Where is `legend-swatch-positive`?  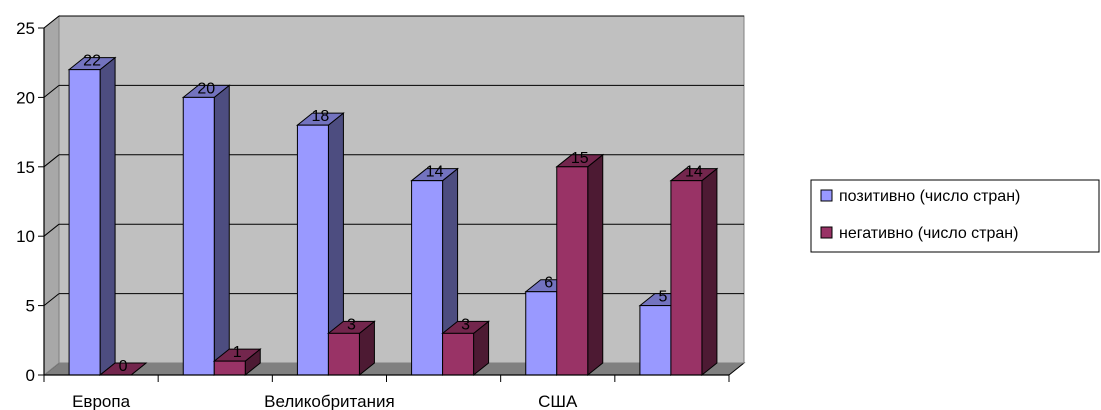 legend-swatch-positive is located at coordinates (826, 195).